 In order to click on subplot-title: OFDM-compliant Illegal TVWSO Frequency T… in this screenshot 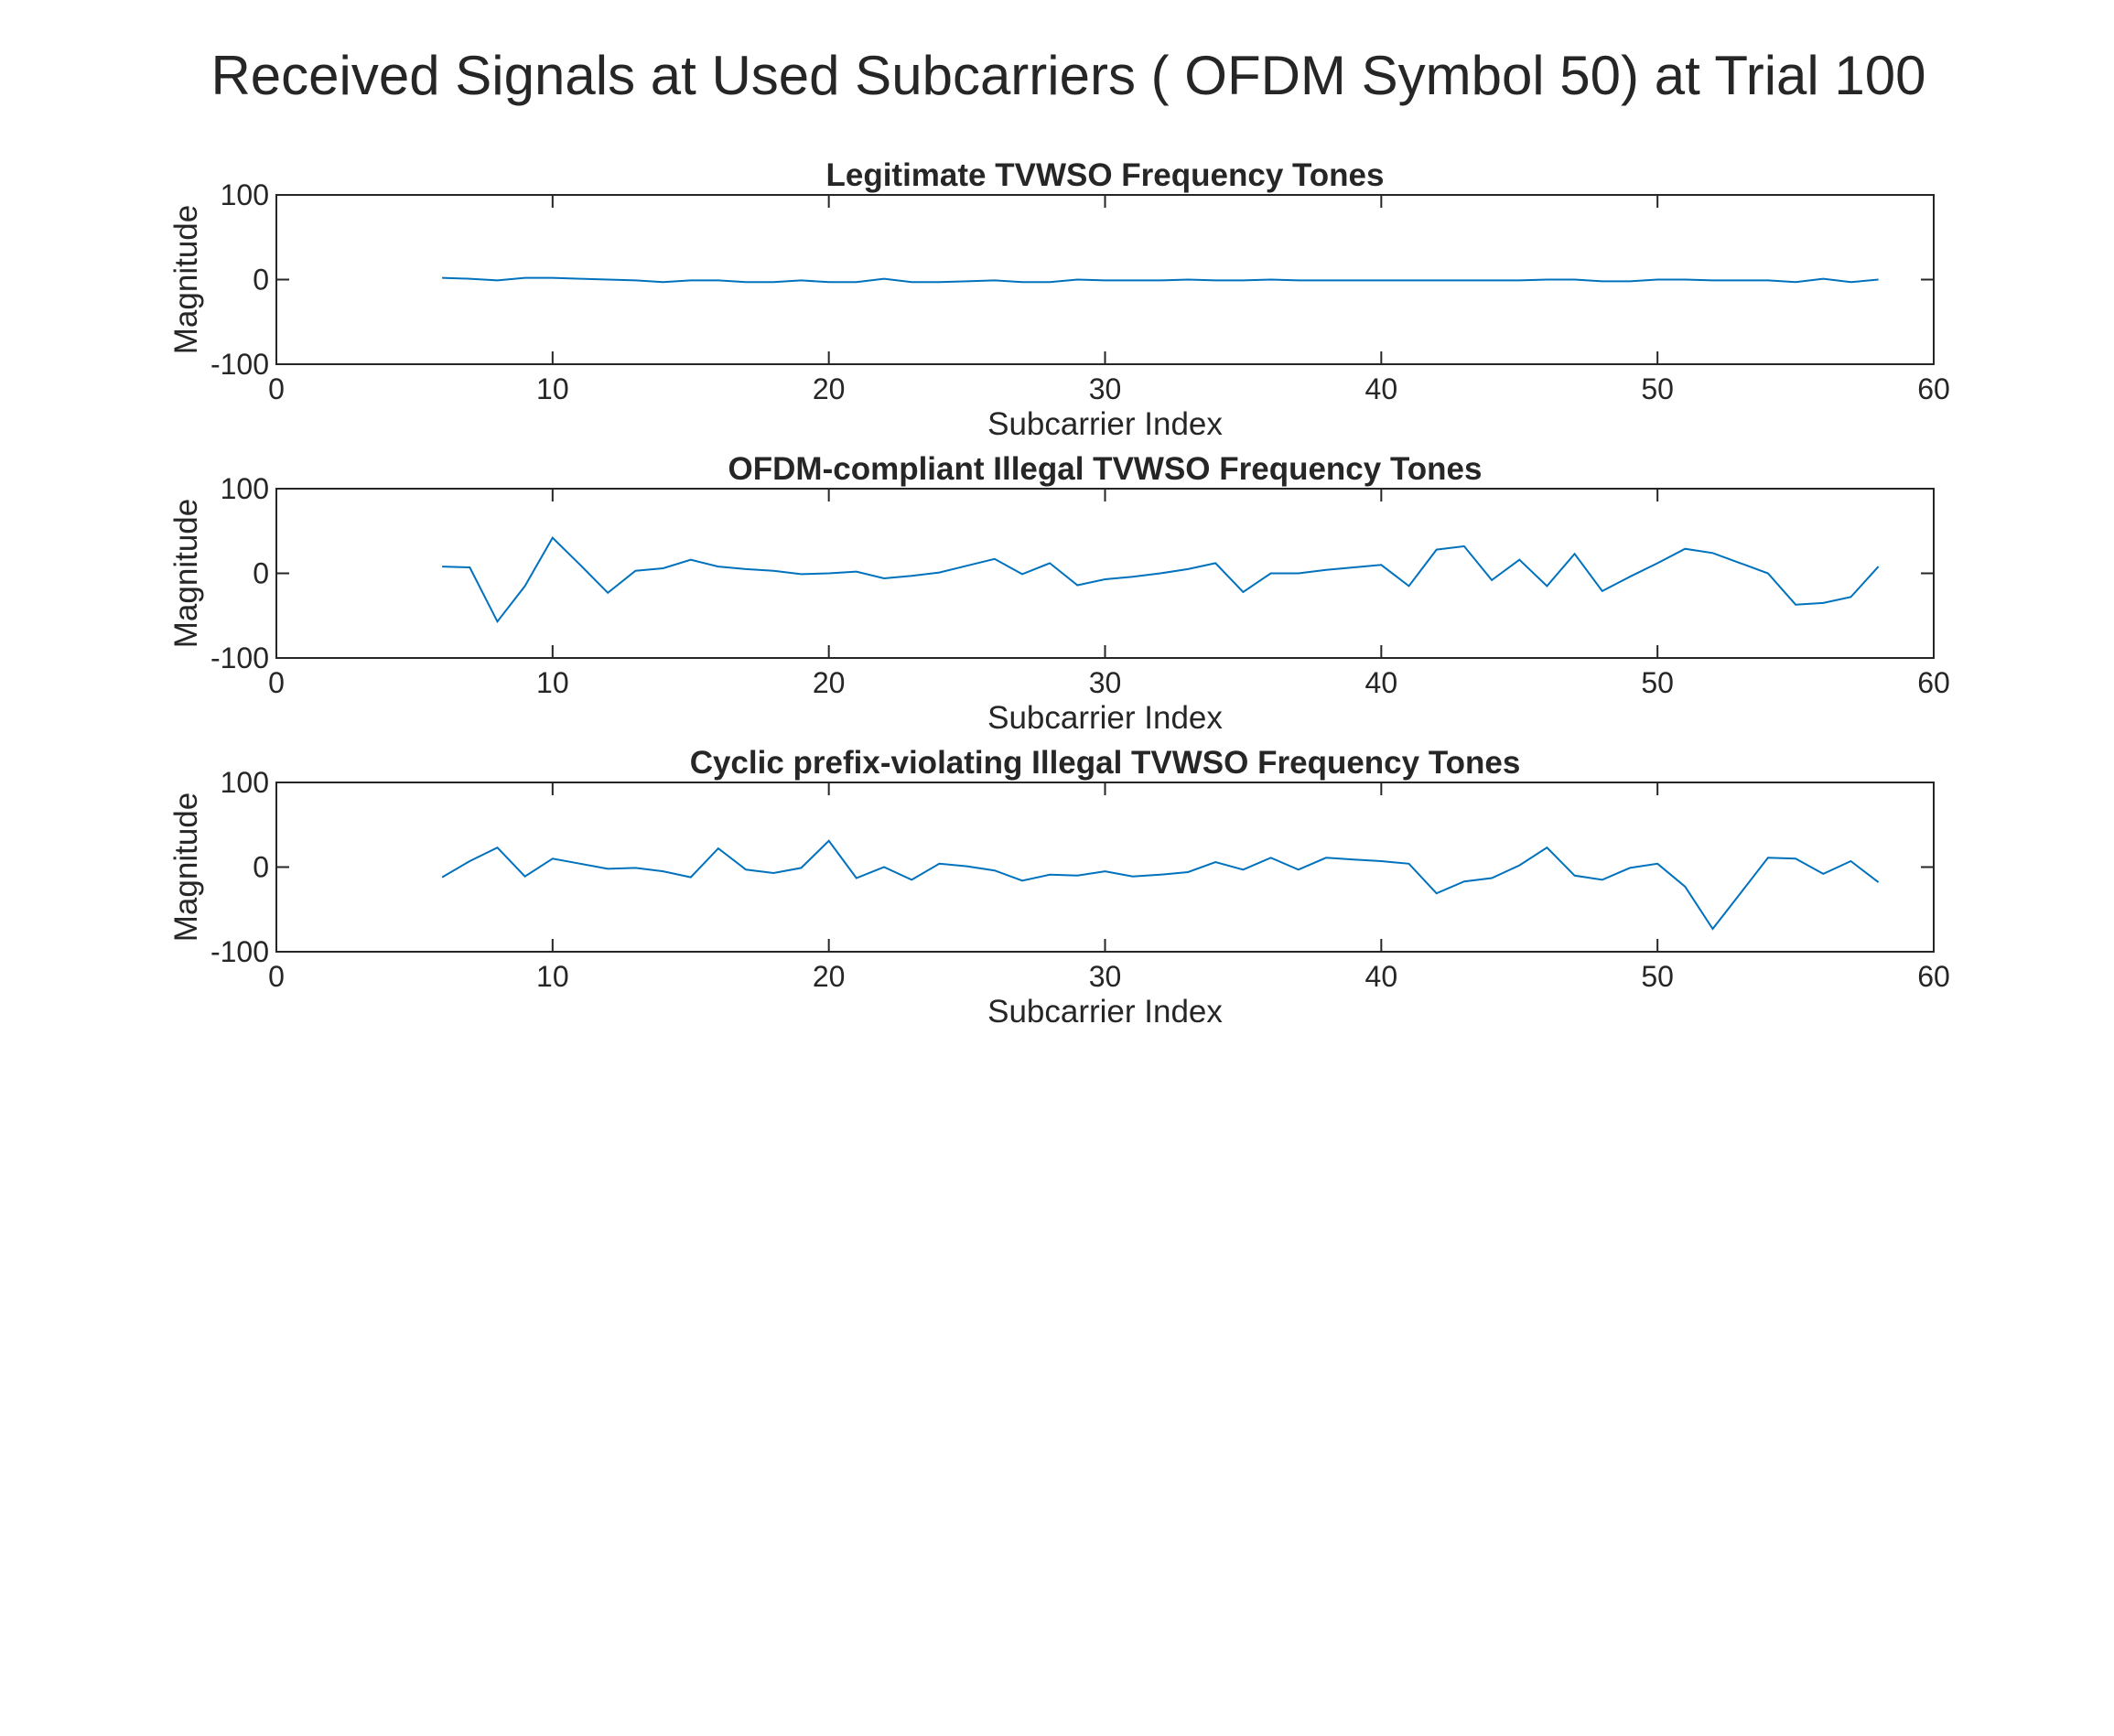, I will do `click(1106, 469)`.